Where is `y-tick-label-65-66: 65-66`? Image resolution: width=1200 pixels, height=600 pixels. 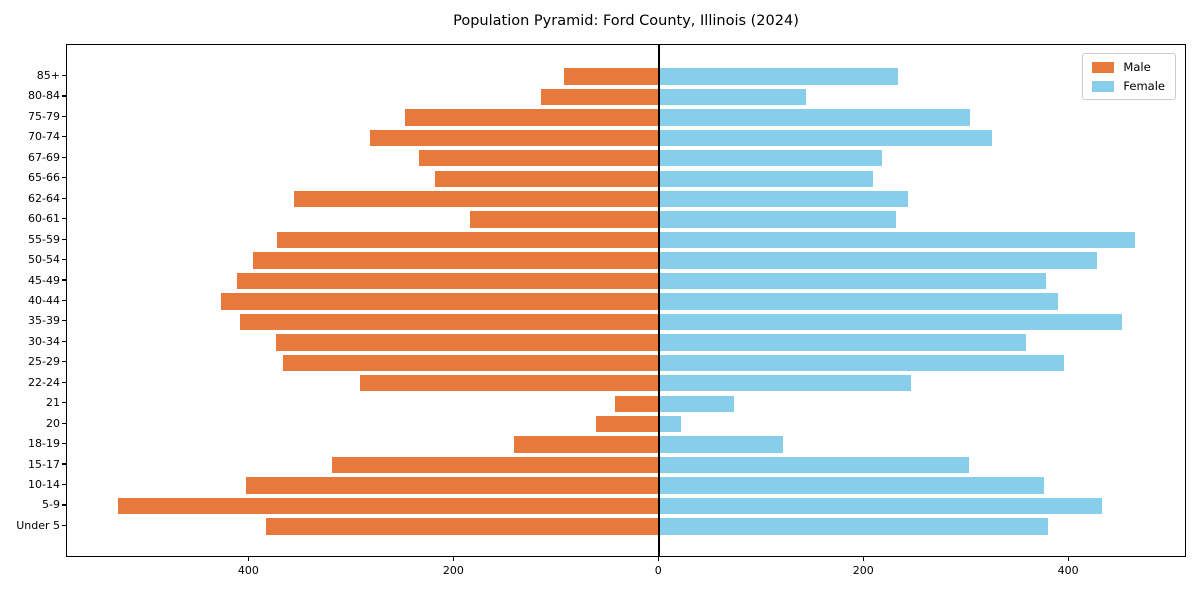 y-tick-label-65-66: 65-66 is located at coordinates (44, 178).